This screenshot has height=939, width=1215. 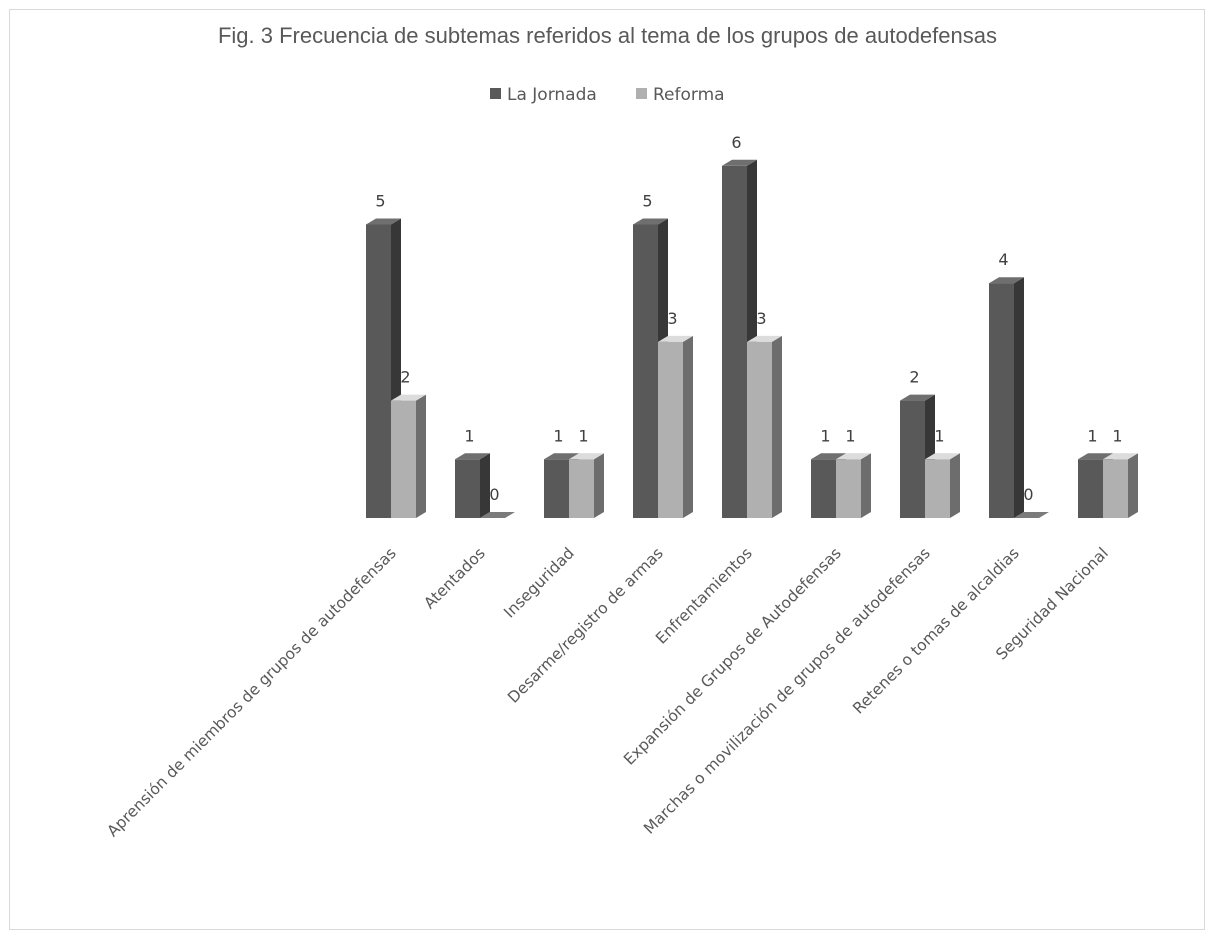 I want to click on x-tick-label: Enfrentamientos, so click(x=704, y=596).